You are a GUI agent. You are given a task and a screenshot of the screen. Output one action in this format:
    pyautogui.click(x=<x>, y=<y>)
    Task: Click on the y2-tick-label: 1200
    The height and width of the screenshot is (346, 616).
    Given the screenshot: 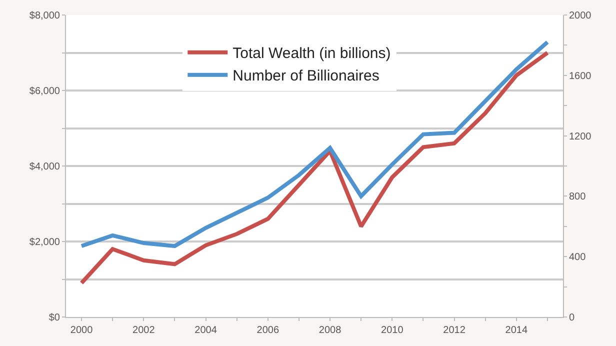 What is the action you would take?
    pyautogui.click(x=580, y=136)
    